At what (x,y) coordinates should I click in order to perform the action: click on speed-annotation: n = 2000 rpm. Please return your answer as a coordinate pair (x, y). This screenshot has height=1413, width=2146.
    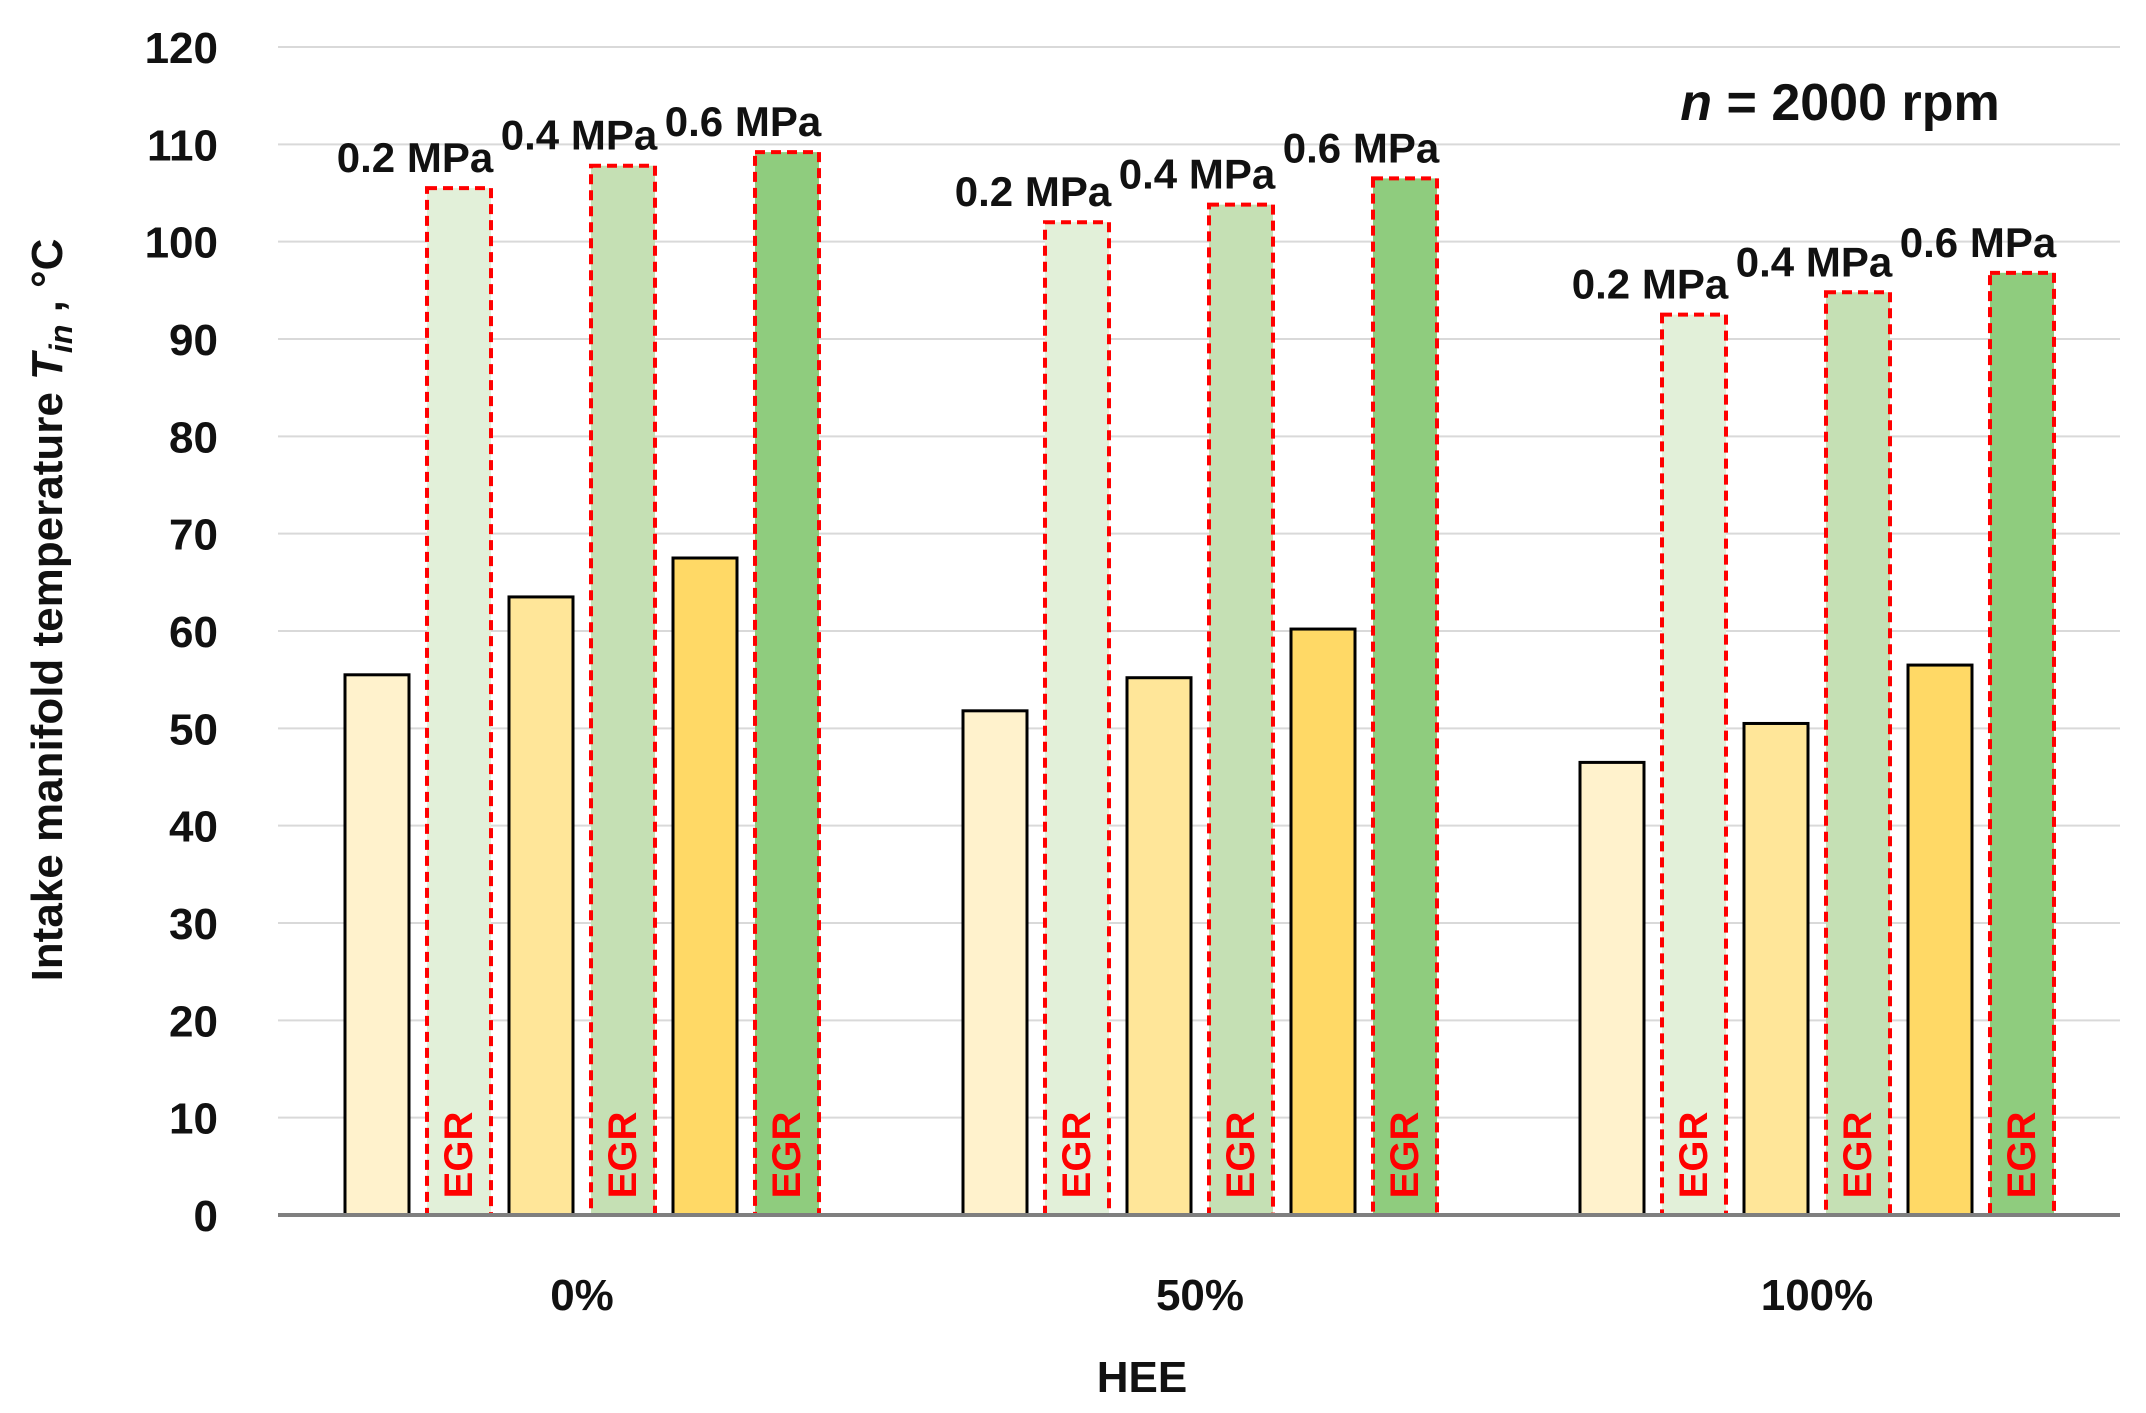
    Looking at the image, I should click on (1839, 103).